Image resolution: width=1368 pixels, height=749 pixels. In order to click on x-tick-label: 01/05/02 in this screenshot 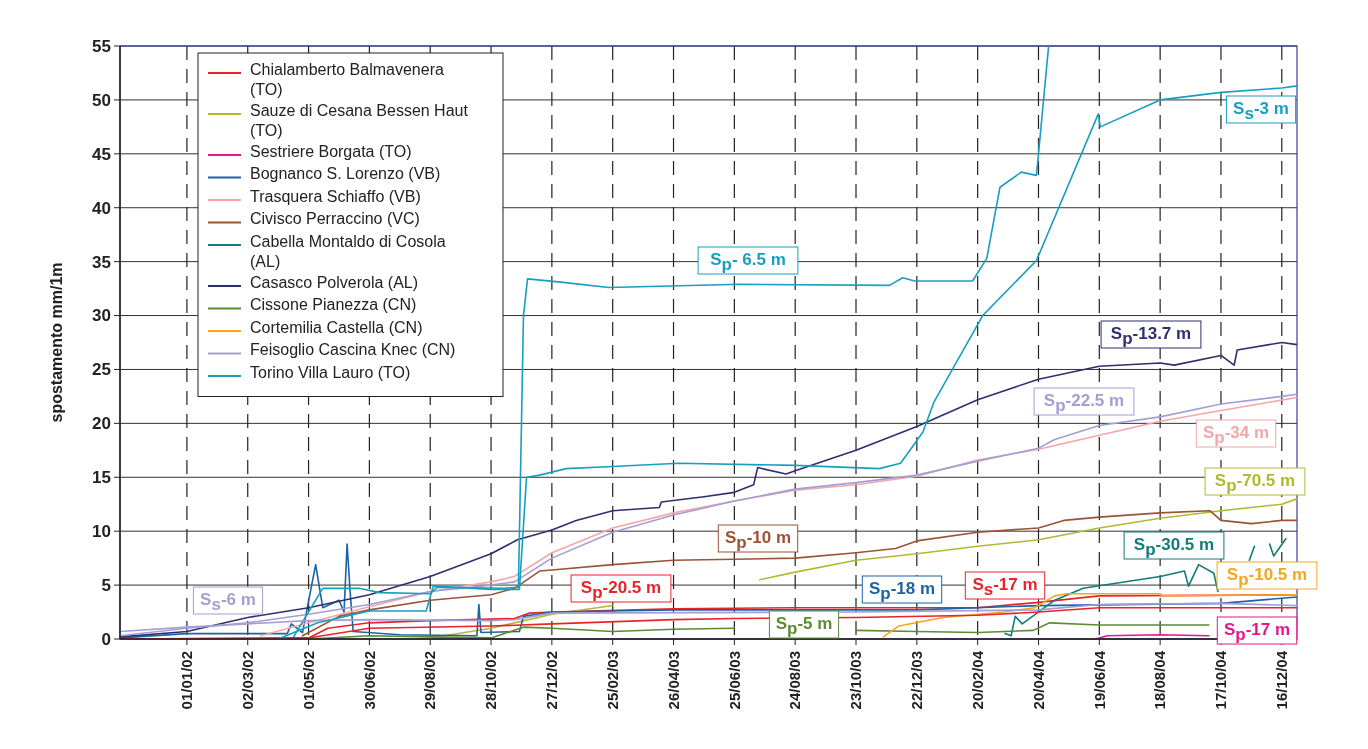, I will do `click(308, 680)`.